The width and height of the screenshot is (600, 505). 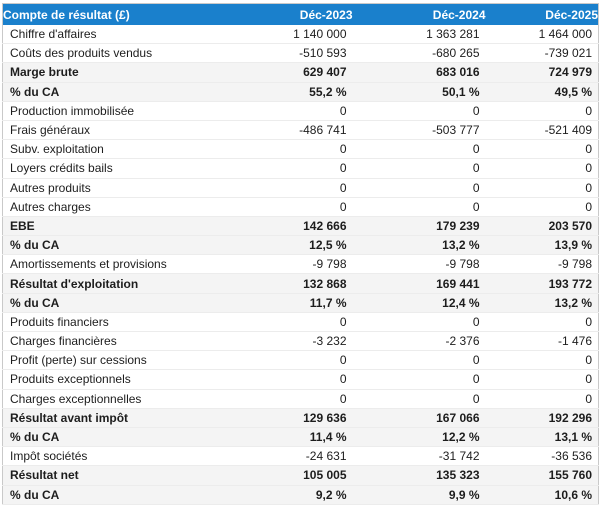 I want to click on value-cell: 129 636, so click(x=300, y=418).